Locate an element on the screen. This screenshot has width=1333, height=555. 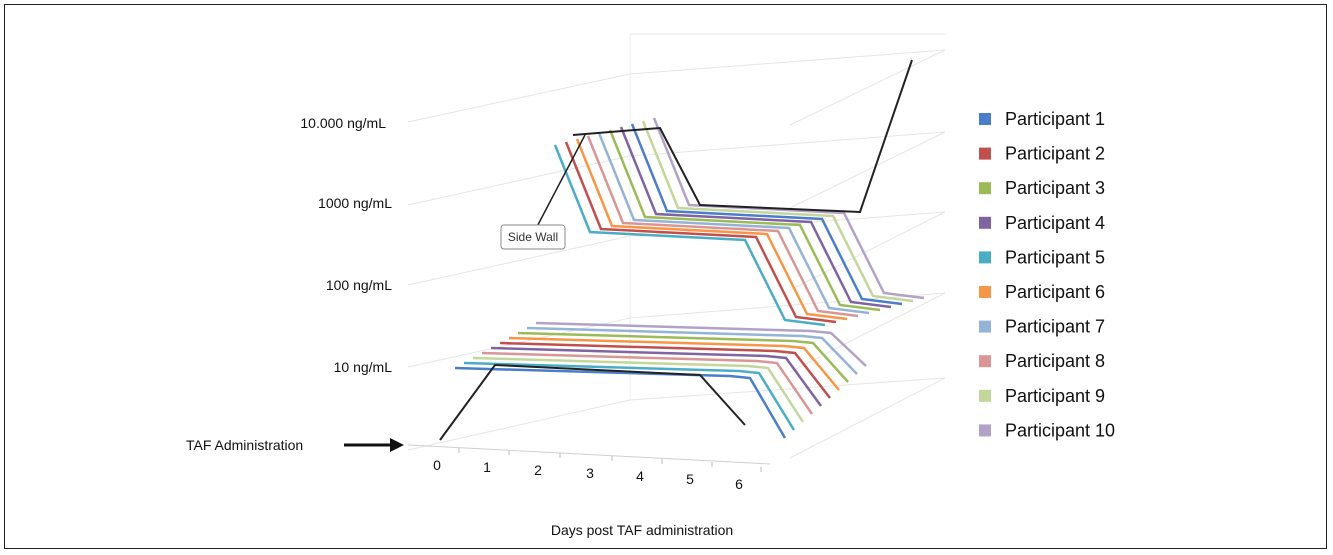
y-tick-label-10: 10 ng/mL is located at coordinates (363, 367).